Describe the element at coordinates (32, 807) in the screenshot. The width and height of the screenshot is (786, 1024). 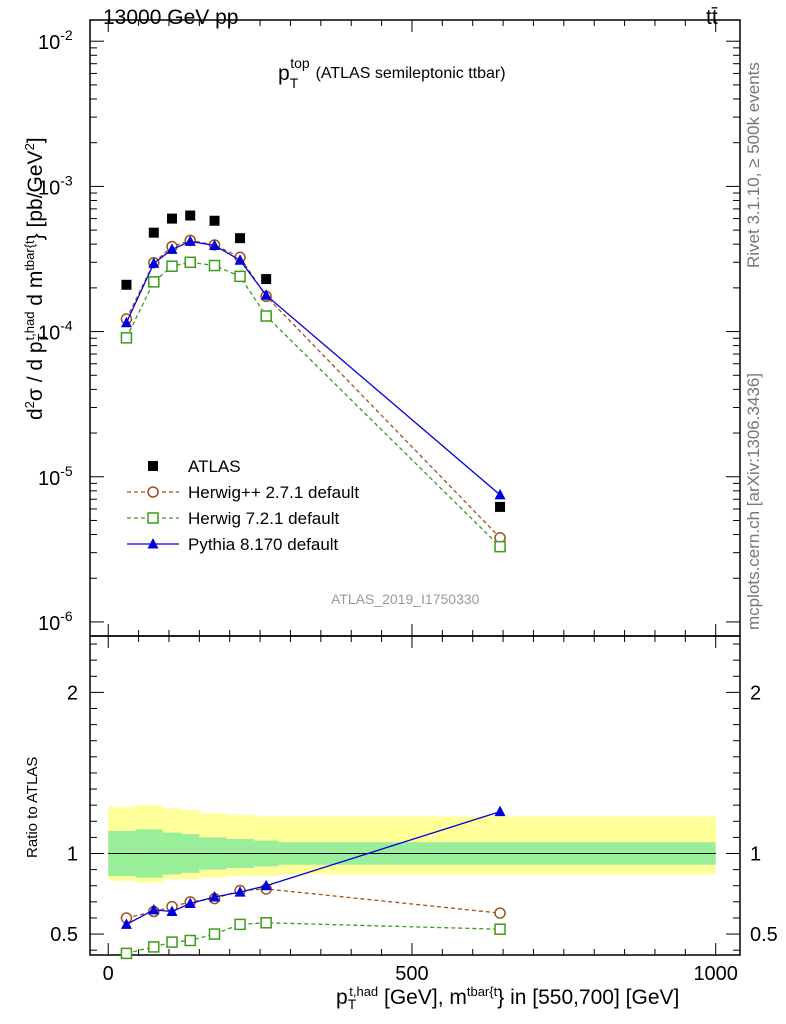
I see `y-axis-label-ratio: Ratio to ATLAS` at that location.